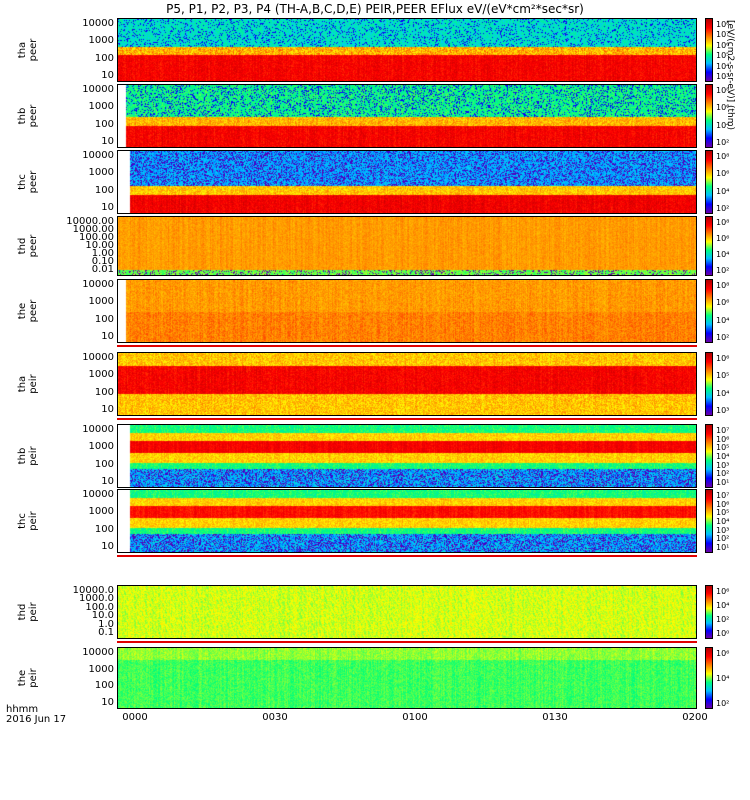 The width and height of the screenshot is (750, 800). What do you see at coordinates (28, 50) in the screenshot?
I see `panel-ylabel: tha peer` at bounding box center [28, 50].